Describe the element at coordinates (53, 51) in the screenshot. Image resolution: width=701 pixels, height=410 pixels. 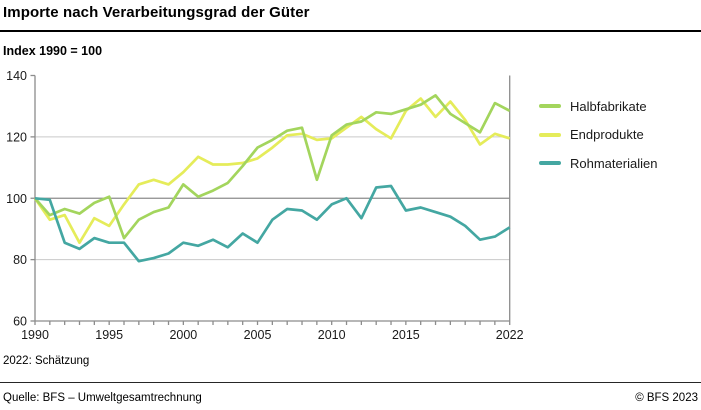
I see `chart-subtitle: Index 1990 = 100` at that location.